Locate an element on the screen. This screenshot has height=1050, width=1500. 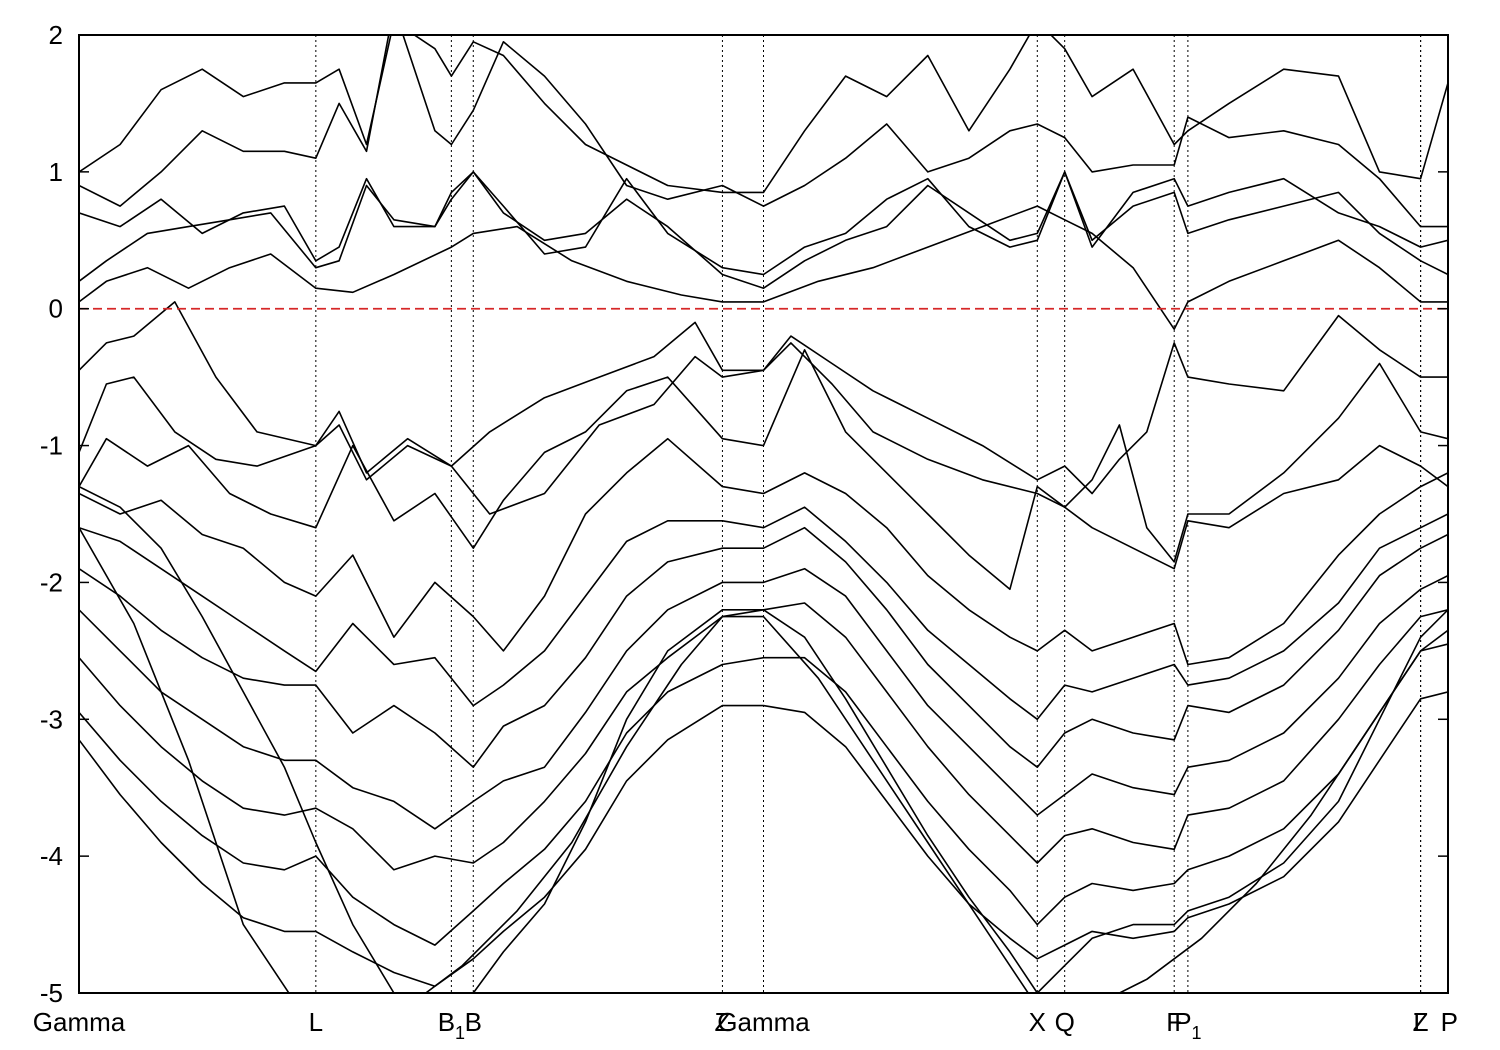
y-tick-label: -2 is located at coordinates (51, 582).